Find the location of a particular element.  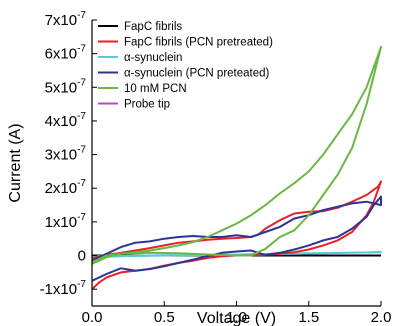

legend-label-2: α-synuclein is located at coordinates (153, 58).